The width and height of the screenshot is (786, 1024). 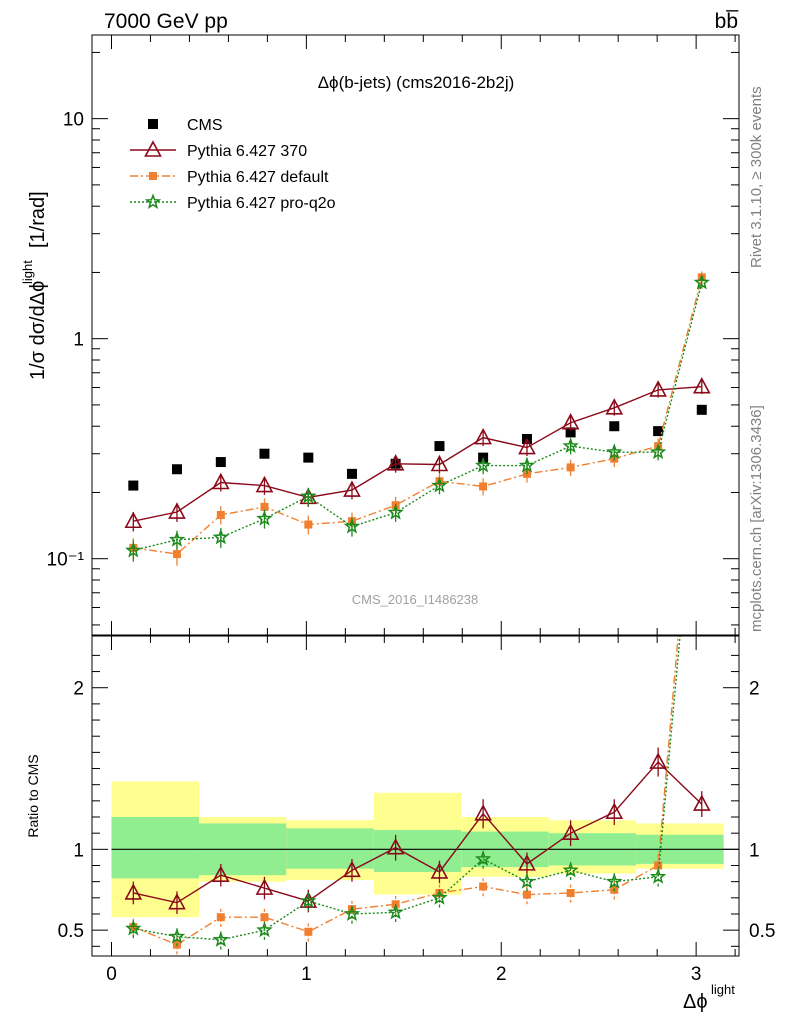 I want to click on x-axis-title-sup: light, so click(x=723, y=989).